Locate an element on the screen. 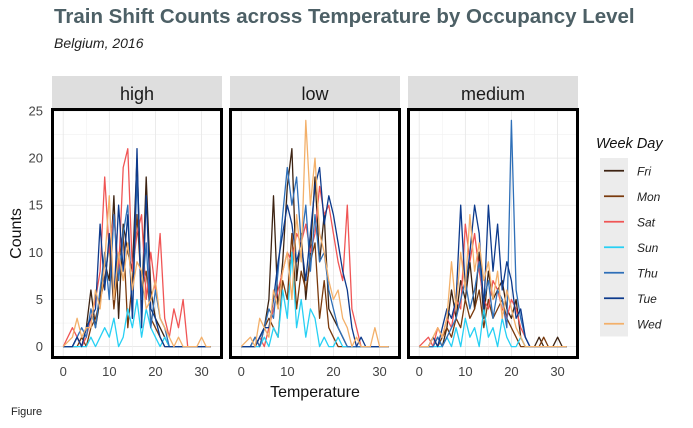  facet-strip-label: low is located at coordinates (315, 94).